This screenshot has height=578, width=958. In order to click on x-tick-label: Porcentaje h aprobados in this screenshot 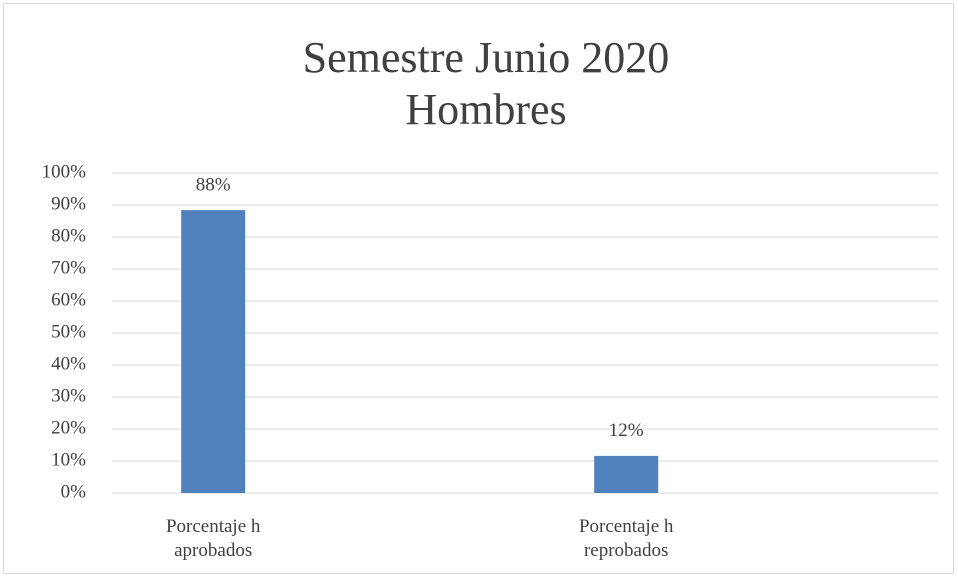, I will do `click(213, 538)`.